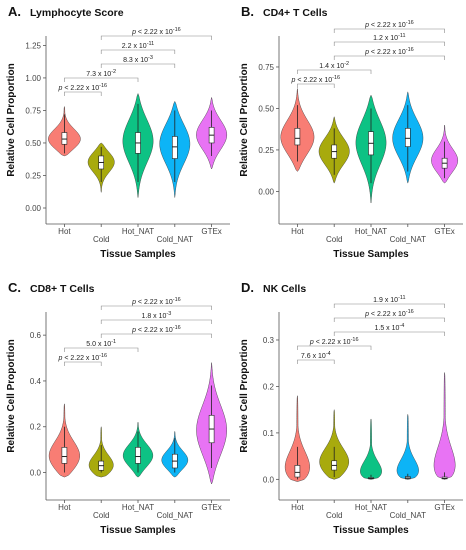  What do you see at coordinates (269, 433) in the screenshot?
I see `y-tick-label: 0.1` at bounding box center [269, 433].